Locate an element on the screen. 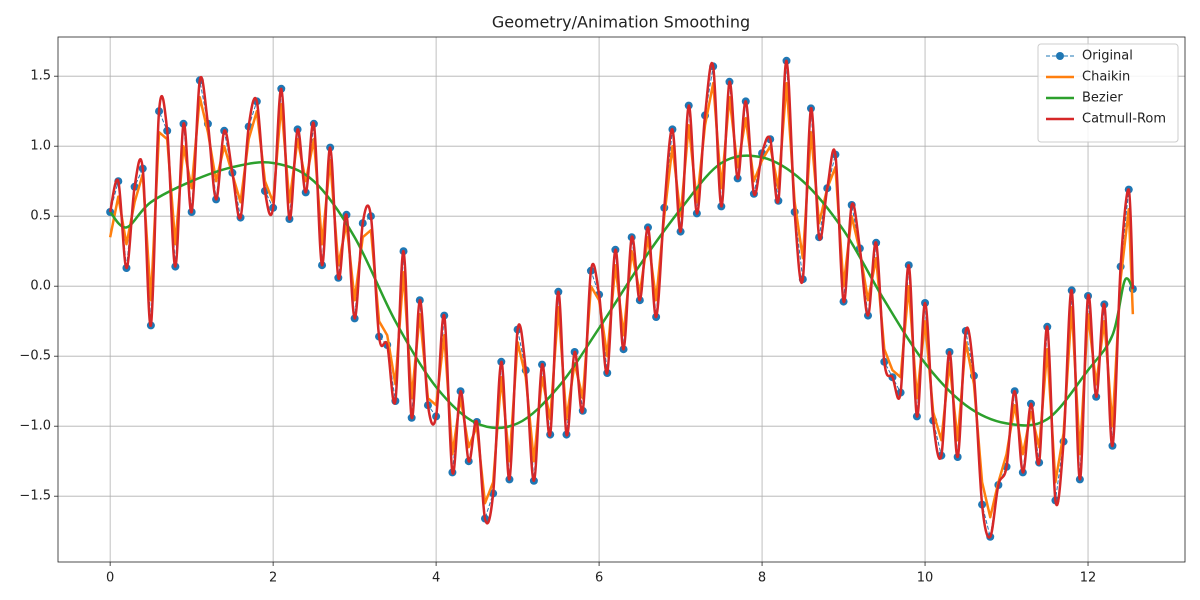  legend-label: Original is located at coordinates (1107, 56).